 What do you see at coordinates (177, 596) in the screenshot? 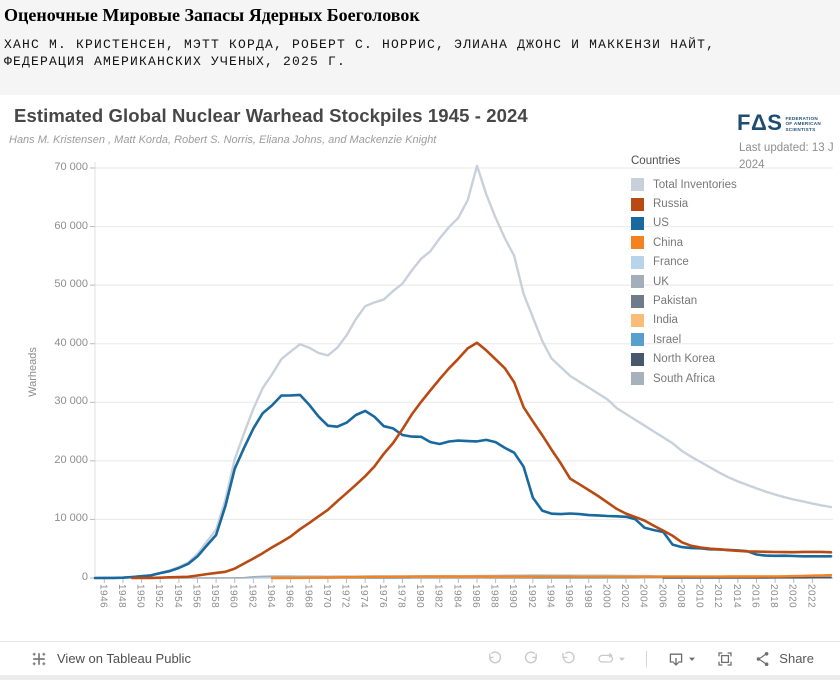
I see `x-tick-label: 1954` at bounding box center [177, 596].